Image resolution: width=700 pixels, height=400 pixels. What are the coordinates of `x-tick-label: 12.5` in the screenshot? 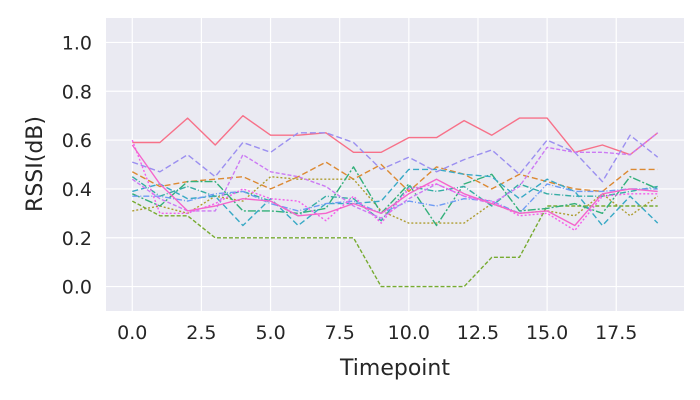 It's located at (478, 333).